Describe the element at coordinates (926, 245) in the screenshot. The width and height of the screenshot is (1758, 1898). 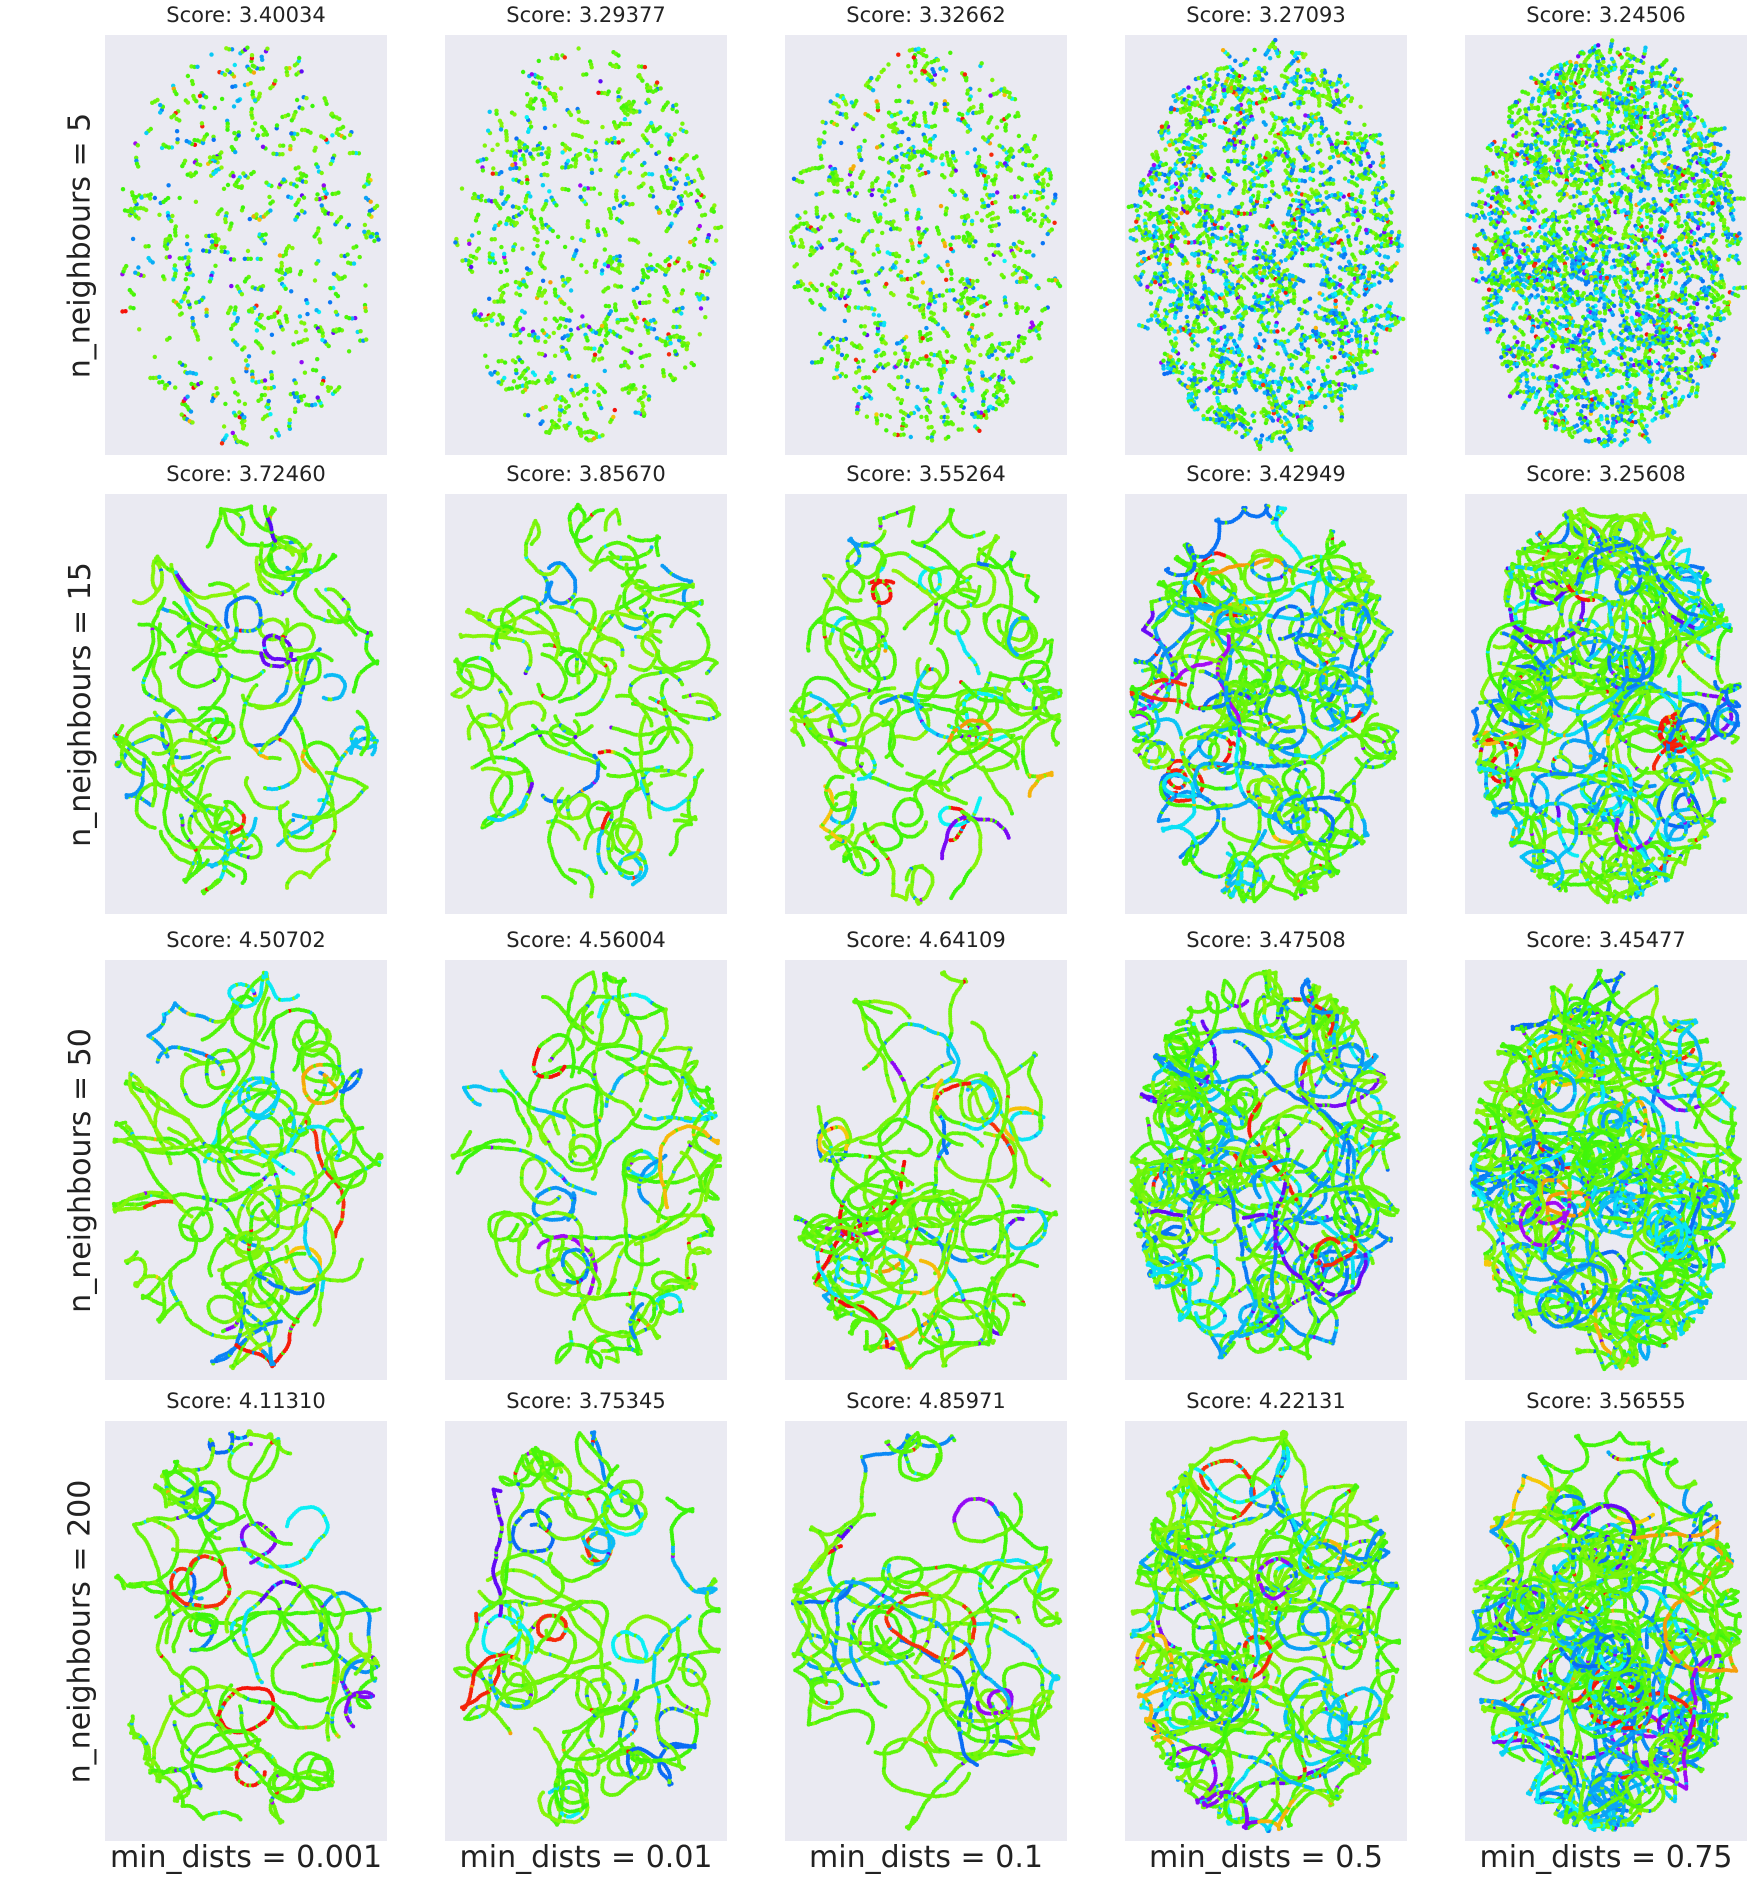
I see `scatter-plot` at that location.